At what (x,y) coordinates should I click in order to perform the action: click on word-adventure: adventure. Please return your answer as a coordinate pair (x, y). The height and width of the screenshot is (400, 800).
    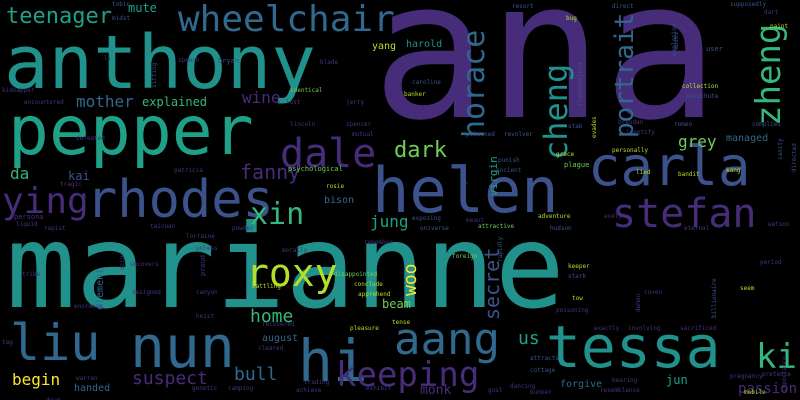
    Looking at the image, I should click on (554, 216).